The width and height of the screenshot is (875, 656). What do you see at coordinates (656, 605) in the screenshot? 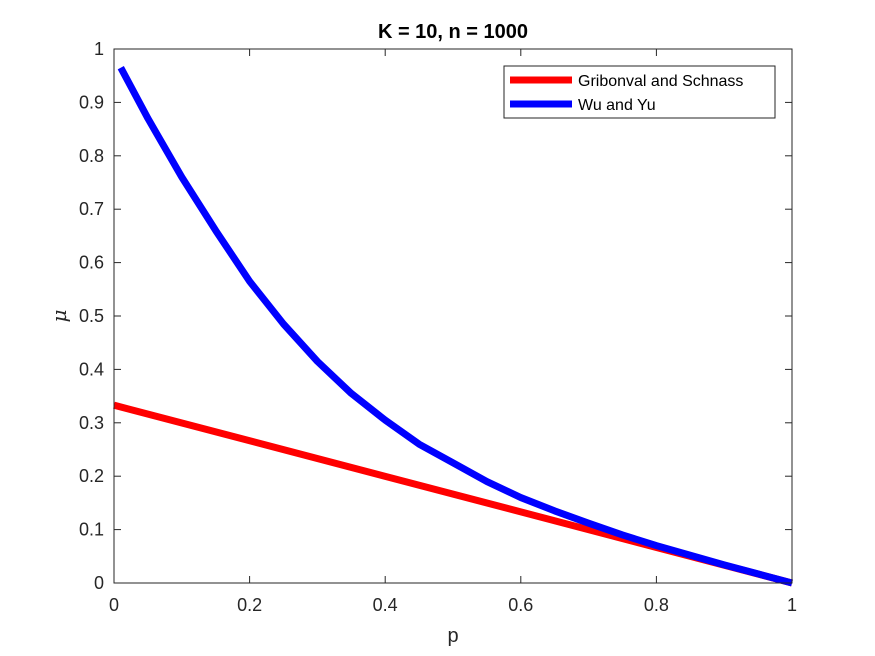
I see `x-tick-label: 0.8` at bounding box center [656, 605].